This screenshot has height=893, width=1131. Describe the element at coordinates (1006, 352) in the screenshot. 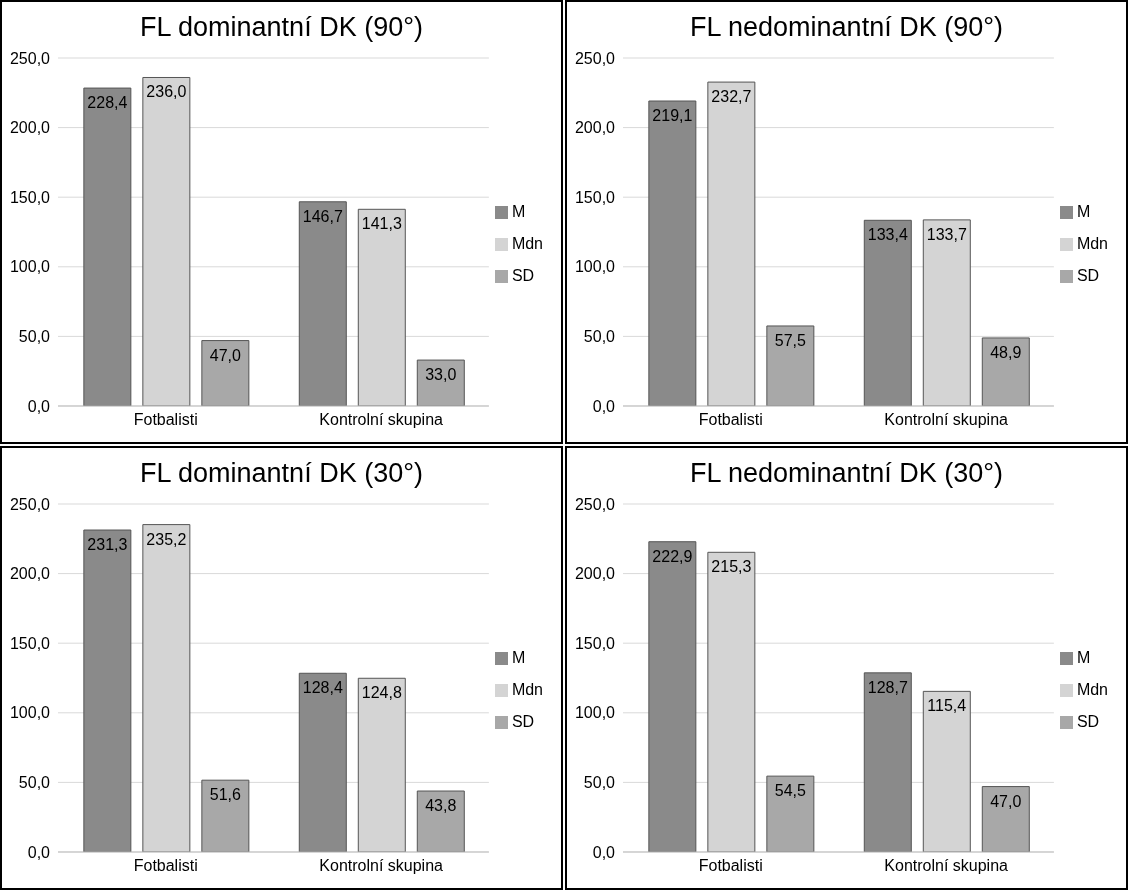

I see `data-label: 48,9` at that location.